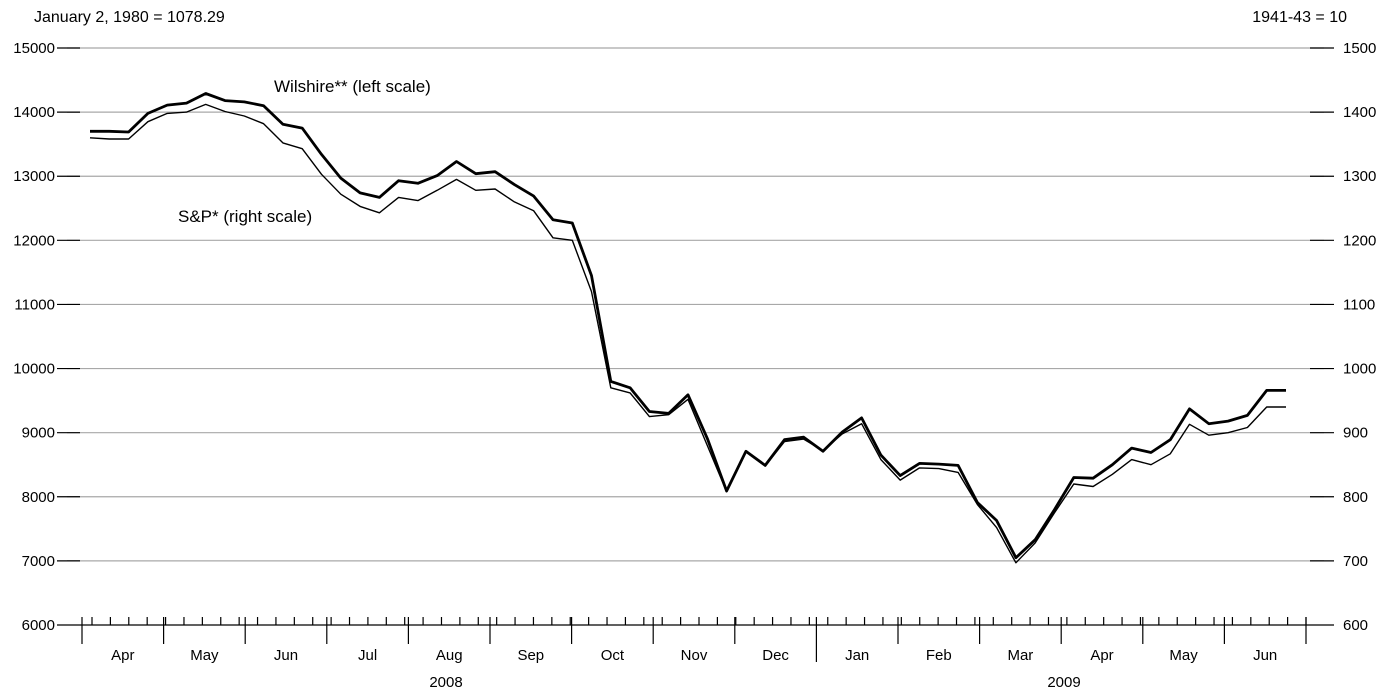 This screenshot has height=690, width=1391. What do you see at coordinates (1359, 369) in the screenshot?
I see `right-tick-label: 1000` at bounding box center [1359, 369].